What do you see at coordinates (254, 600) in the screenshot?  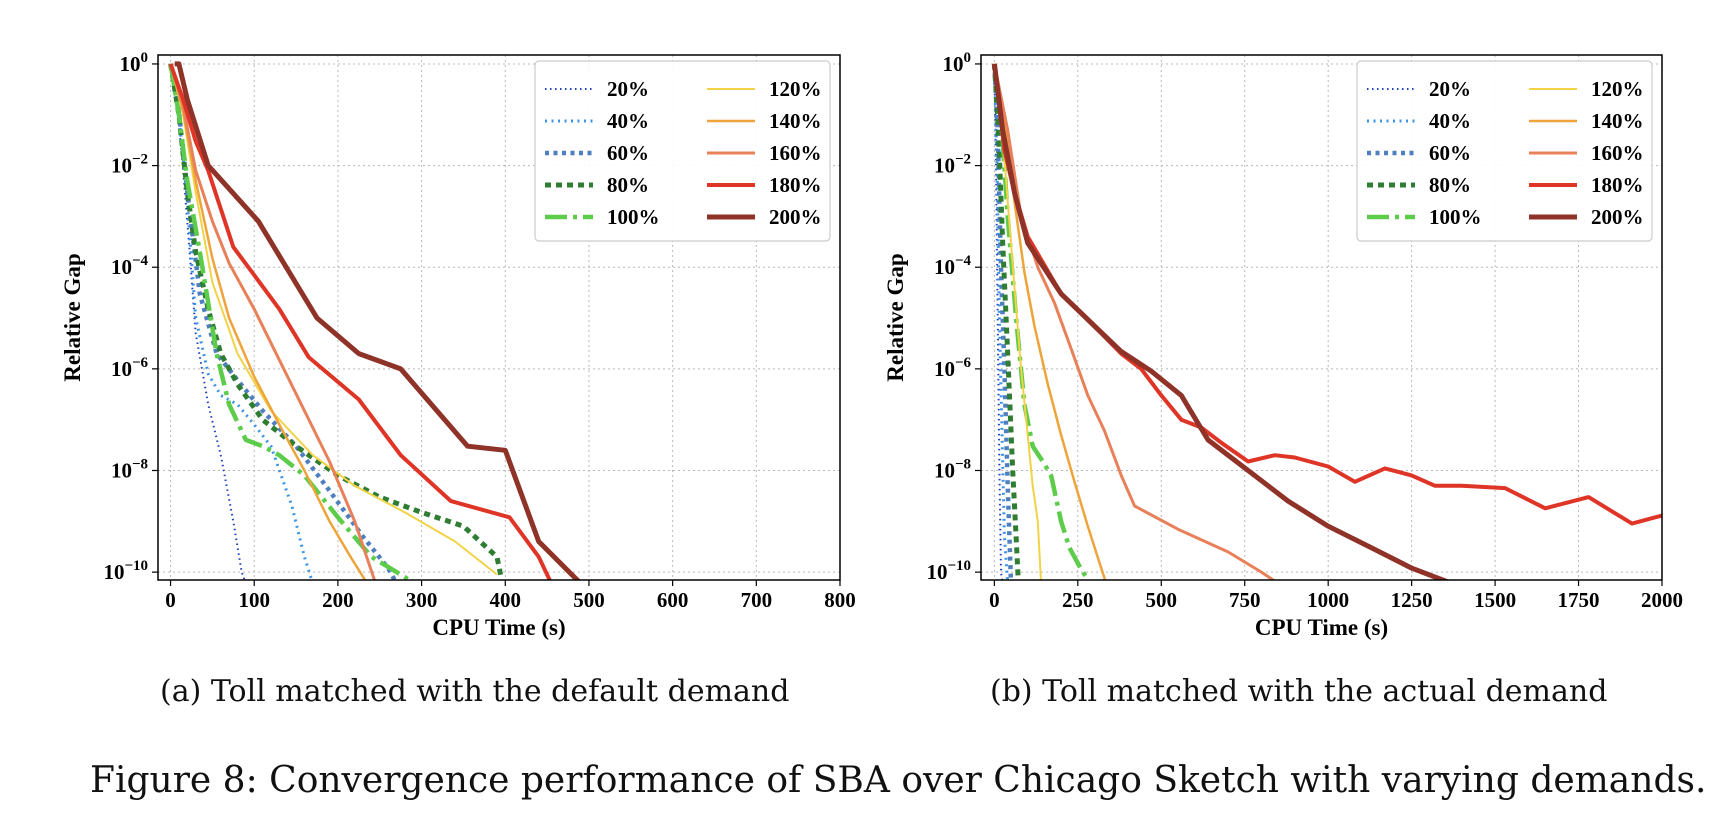 I see `x-tick-label: 100` at bounding box center [254, 600].